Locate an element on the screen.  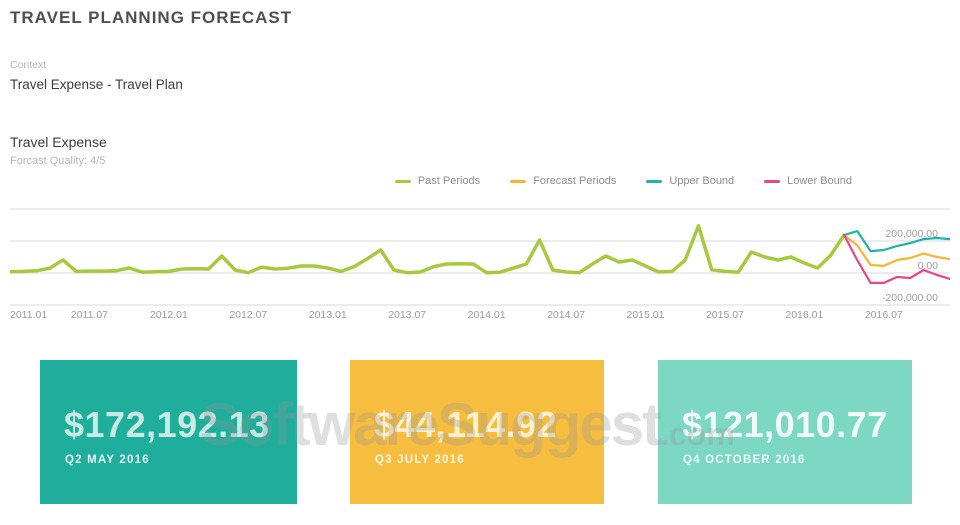
series-line-forecast-periods is located at coordinates (896, 251).